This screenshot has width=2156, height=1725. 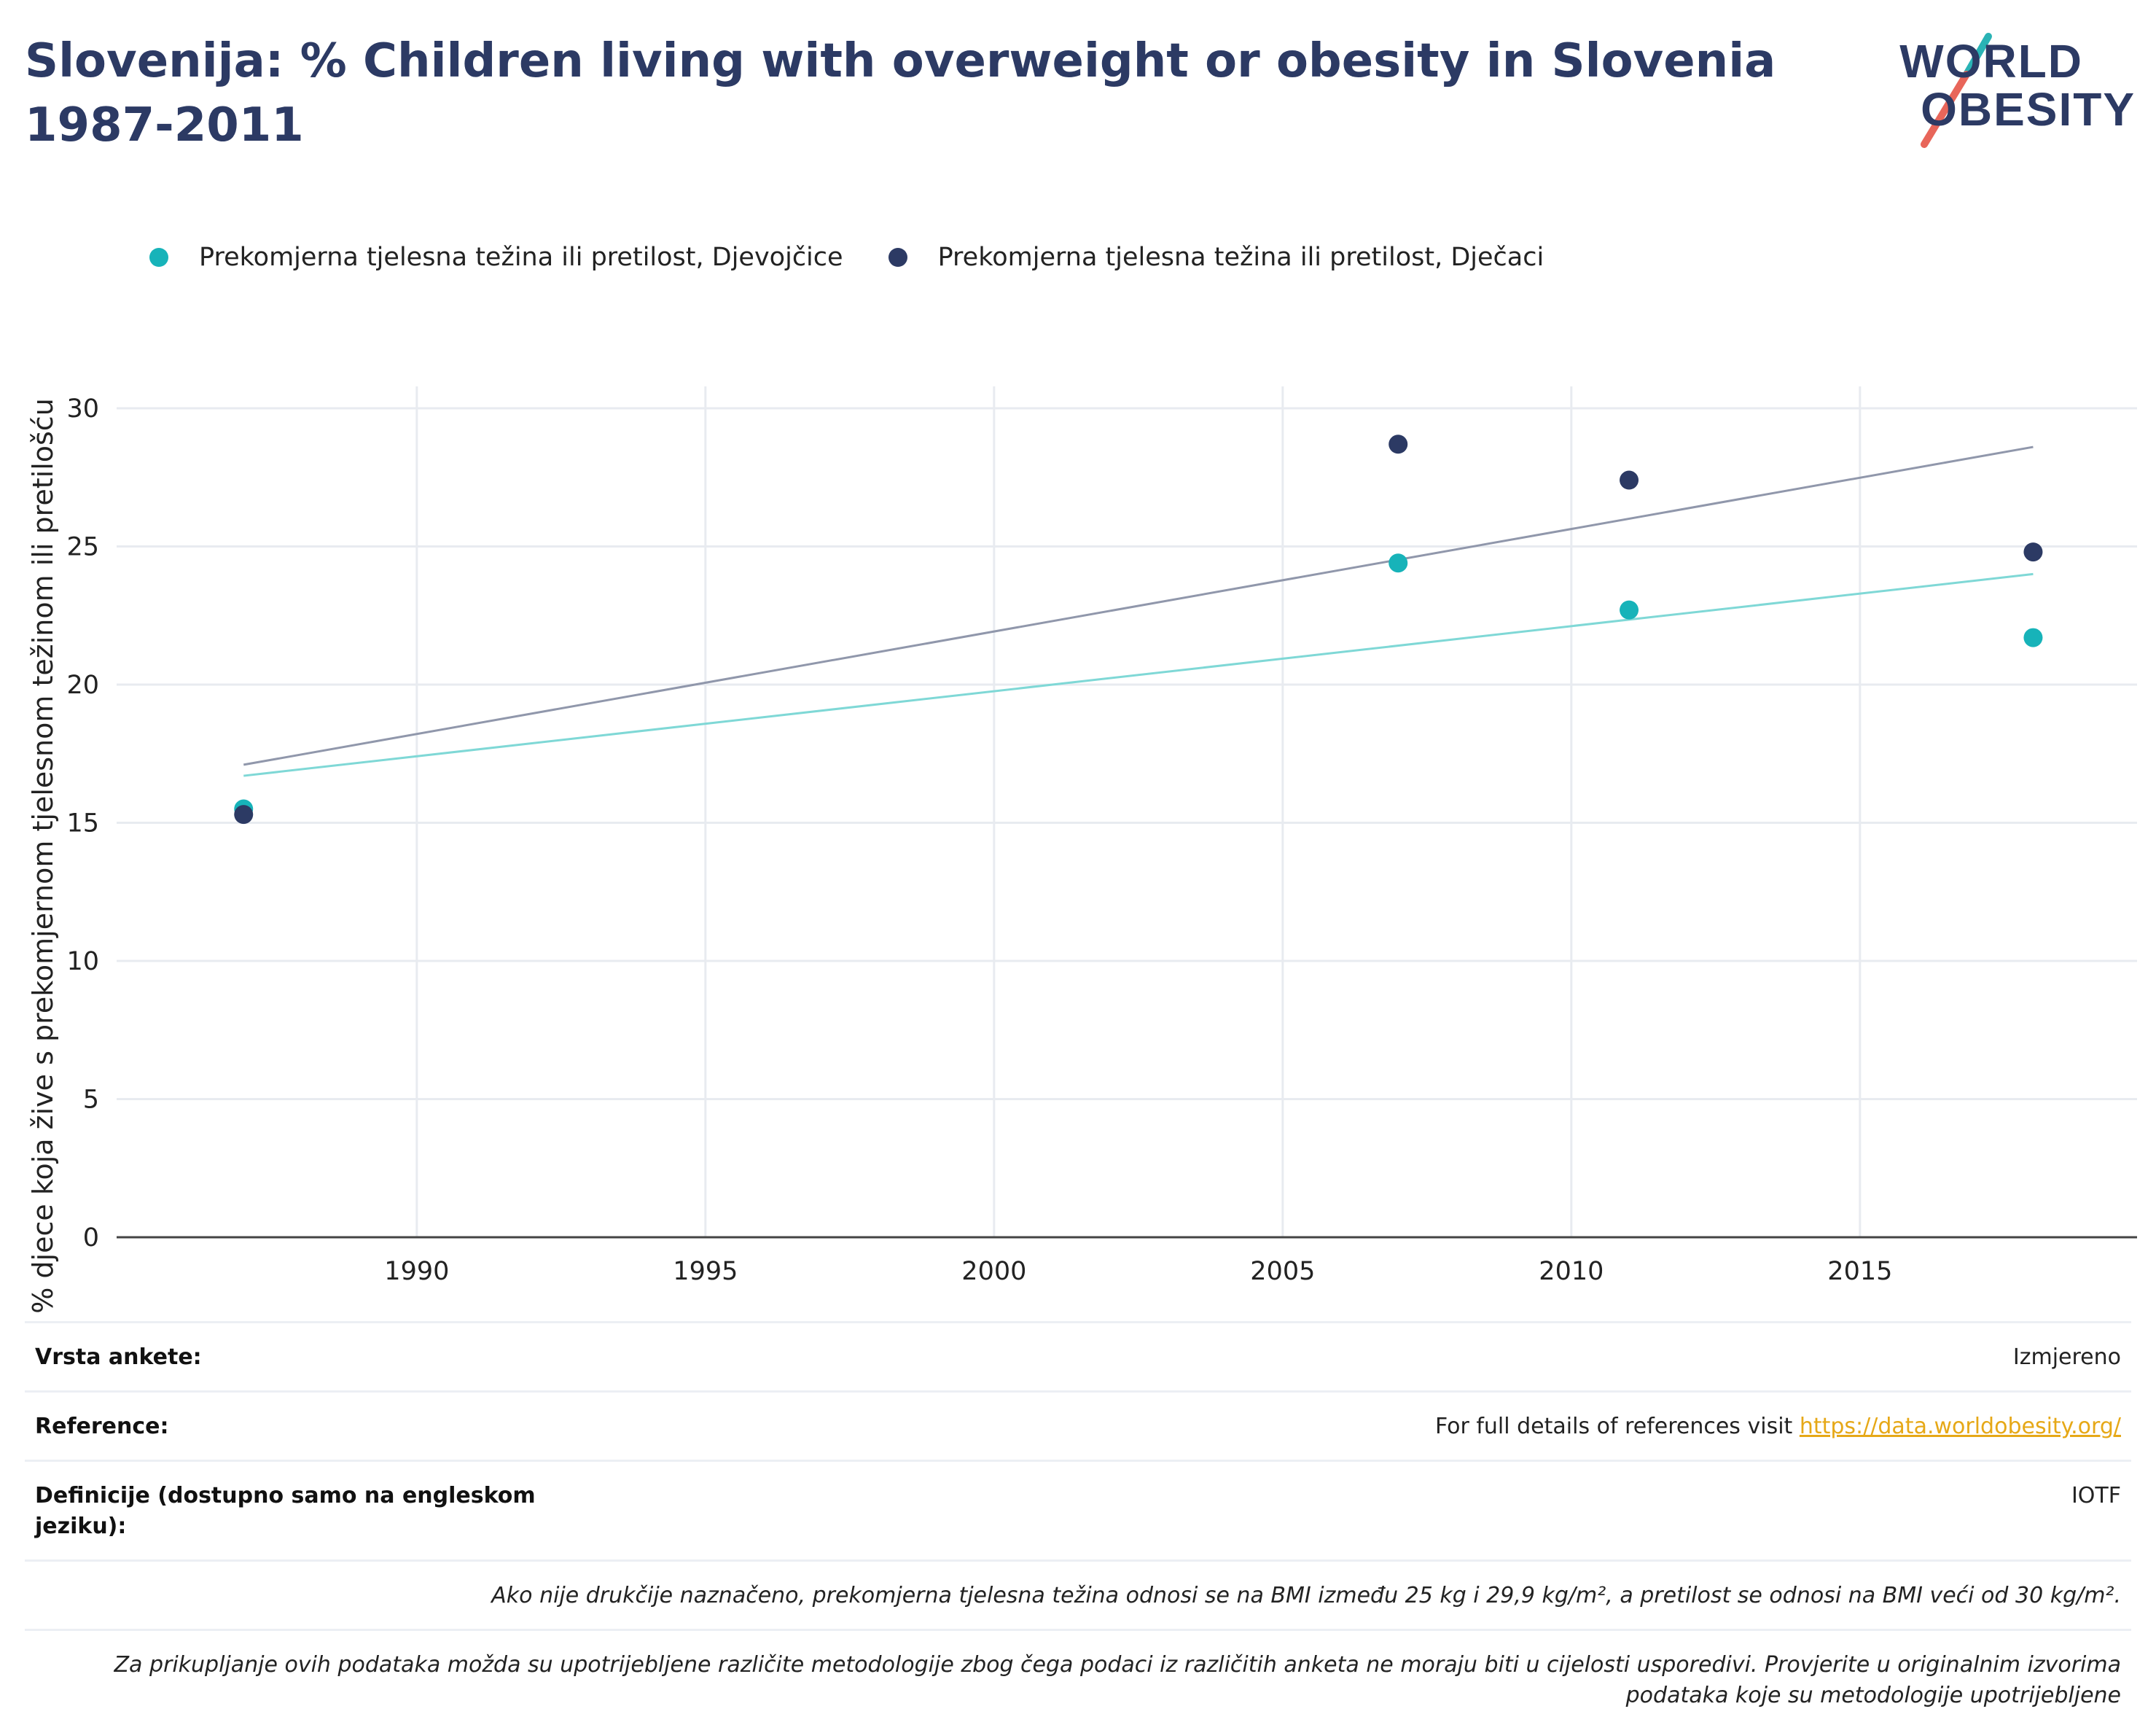 What do you see at coordinates (2096, 1496) in the screenshot?
I see `definitions-value: IOTF` at bounding box center [2096, 1496].